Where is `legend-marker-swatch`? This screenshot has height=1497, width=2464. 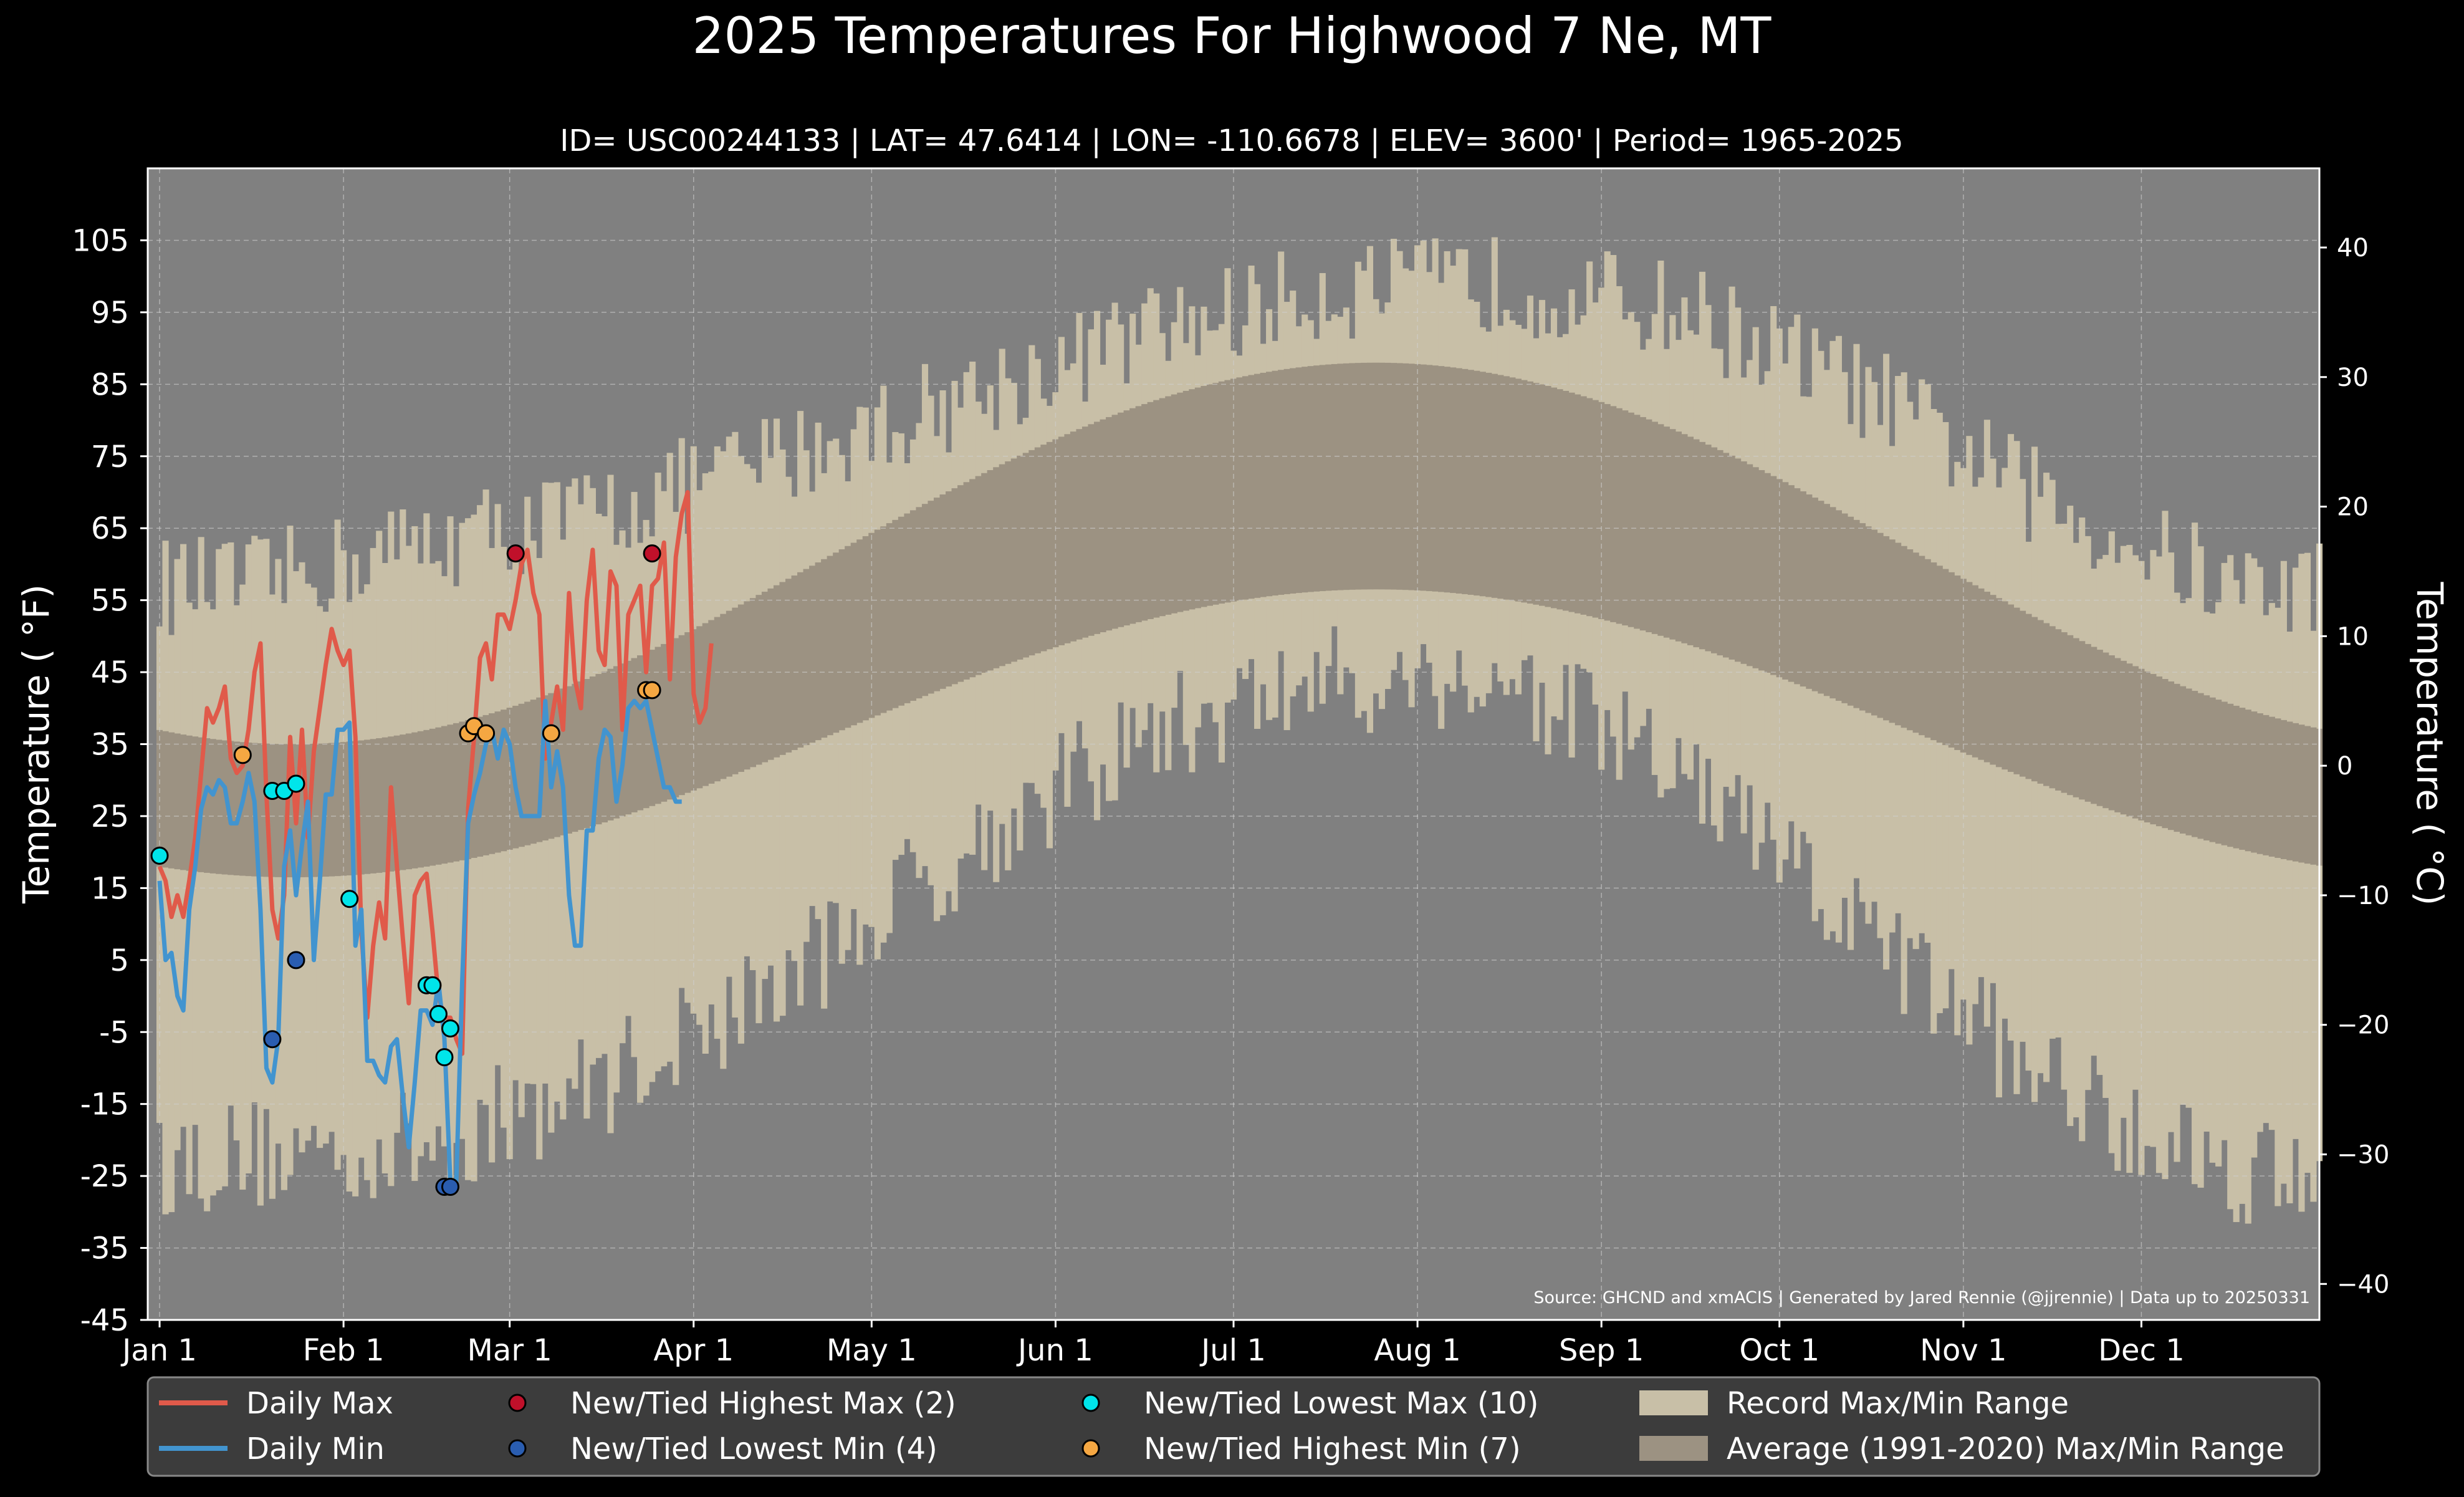 legend-marker-swatch is located at coordinates (517, 1403).